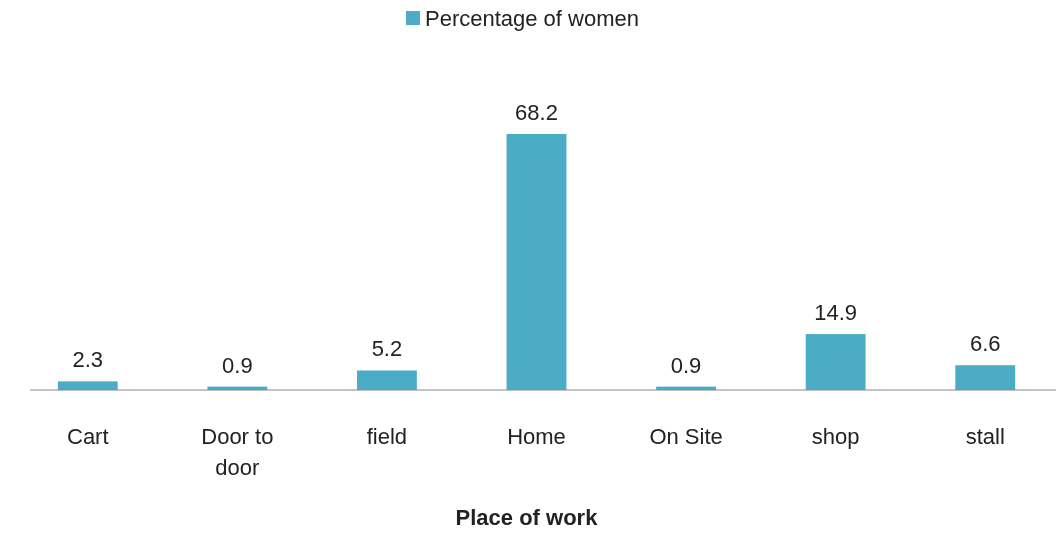 The width and height of the screenshot is (1056, 538). Describe the element at coordinates (387, 436) in the screenshot. I see `x-tick-label: field` at that location.